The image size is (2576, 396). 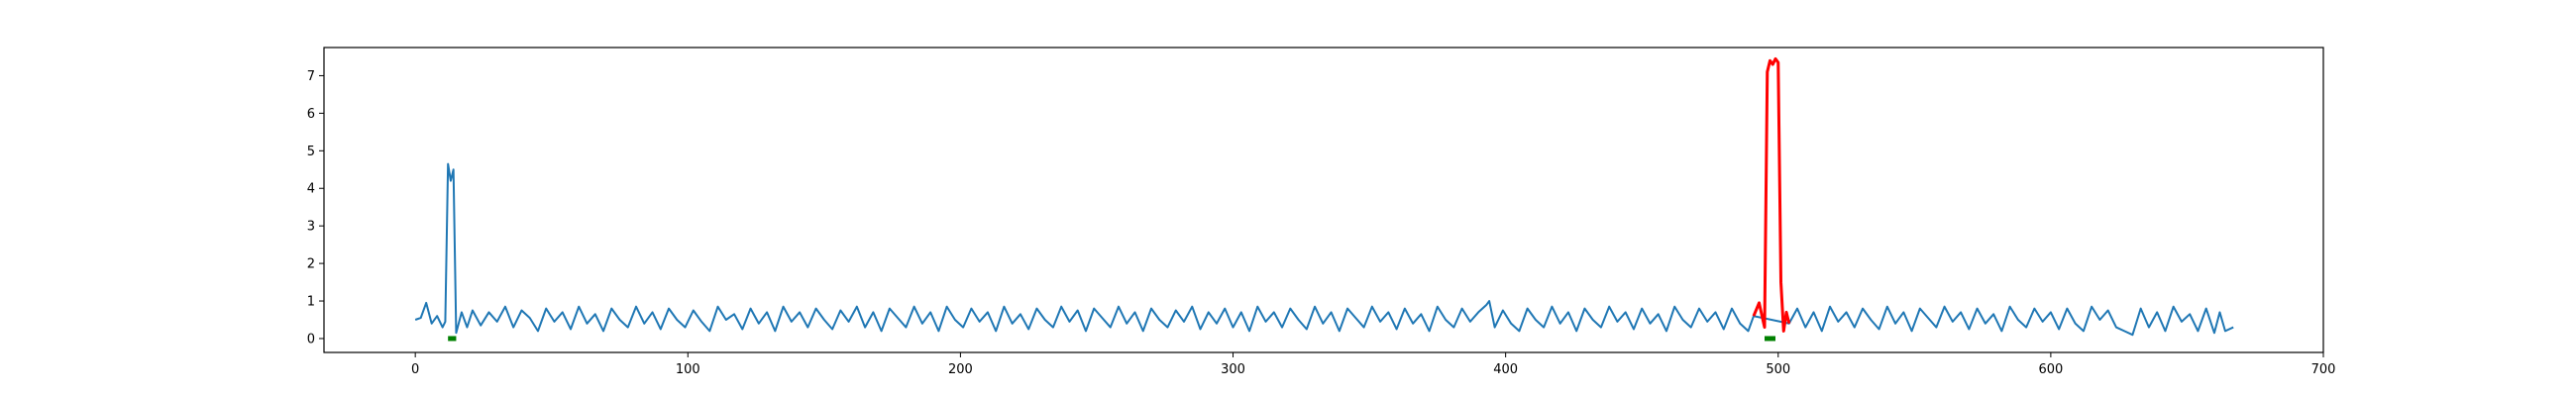 I want to click on x-tick-label: 700, so click(x=2323, y=370).